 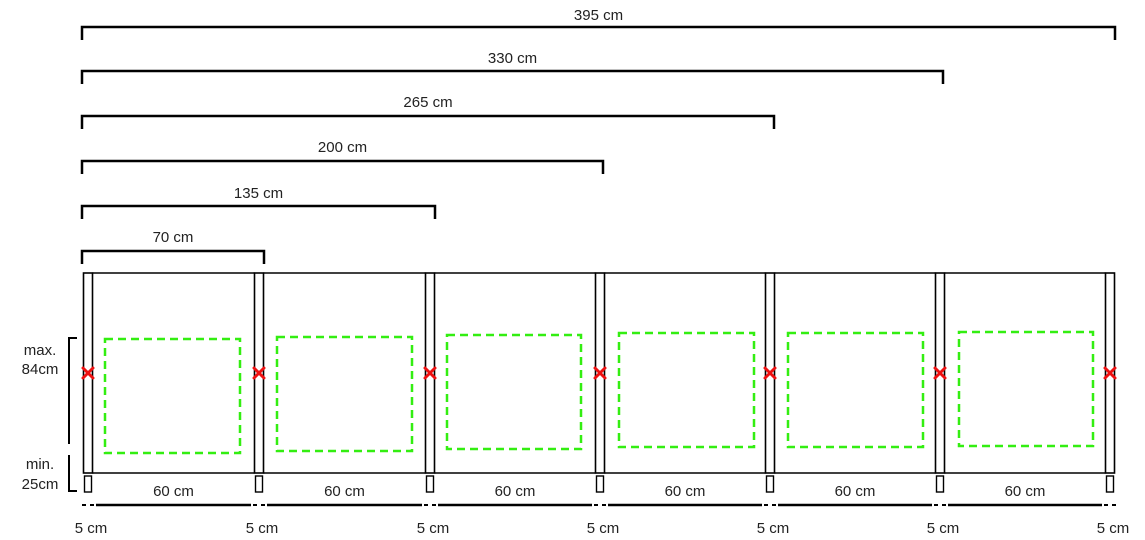 What do you see at coordinates (49, 390) in the screenshot?
I see `max-height-dimension: max. 84cm` at bounding box center [49, 390].